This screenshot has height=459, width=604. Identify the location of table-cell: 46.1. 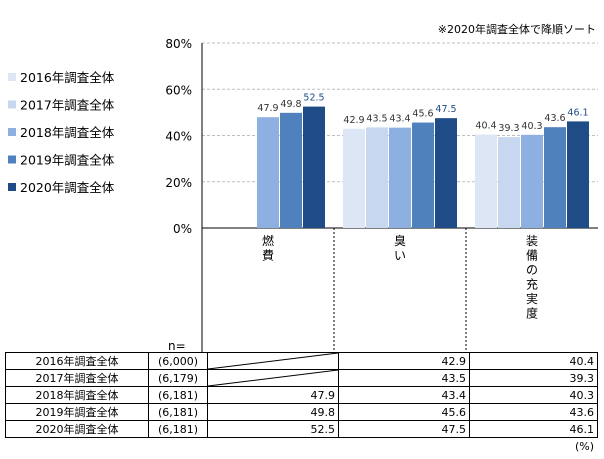
(533, 429).